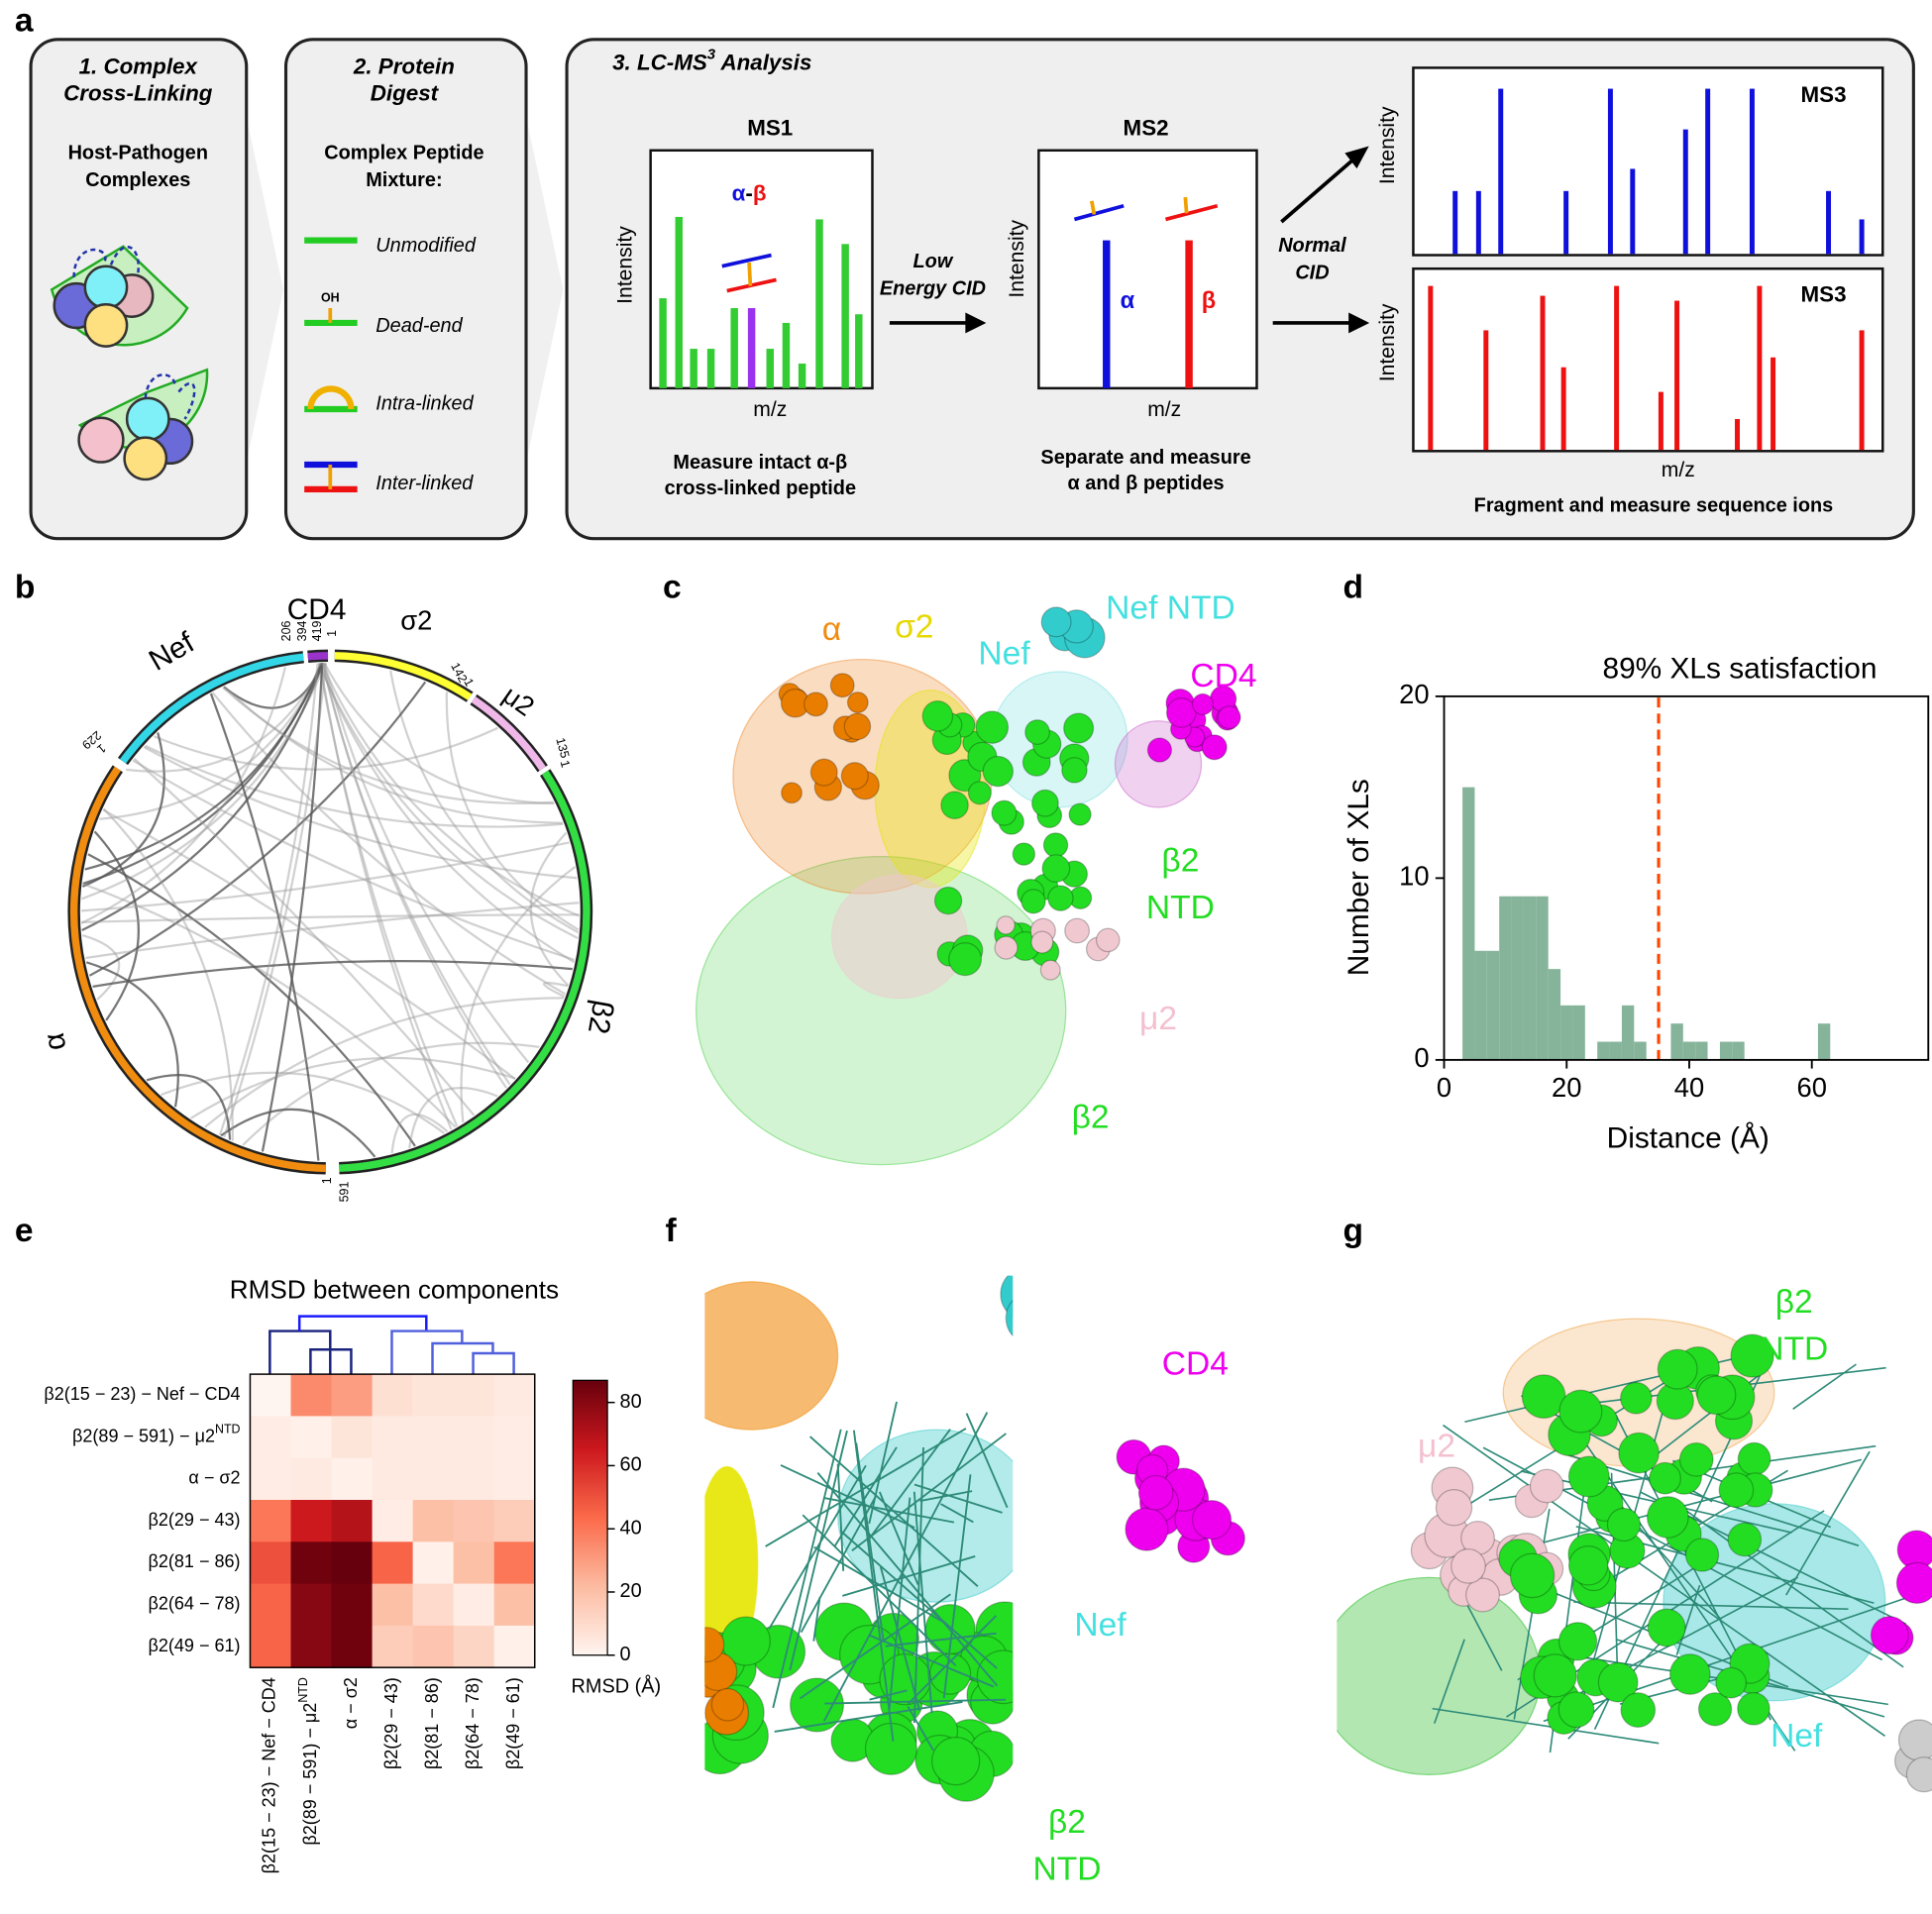 The image size is (1932, 1914). Describe the element at coordinates (172, 652) in the screenshot. I see `segment-label: Nef` at that location.